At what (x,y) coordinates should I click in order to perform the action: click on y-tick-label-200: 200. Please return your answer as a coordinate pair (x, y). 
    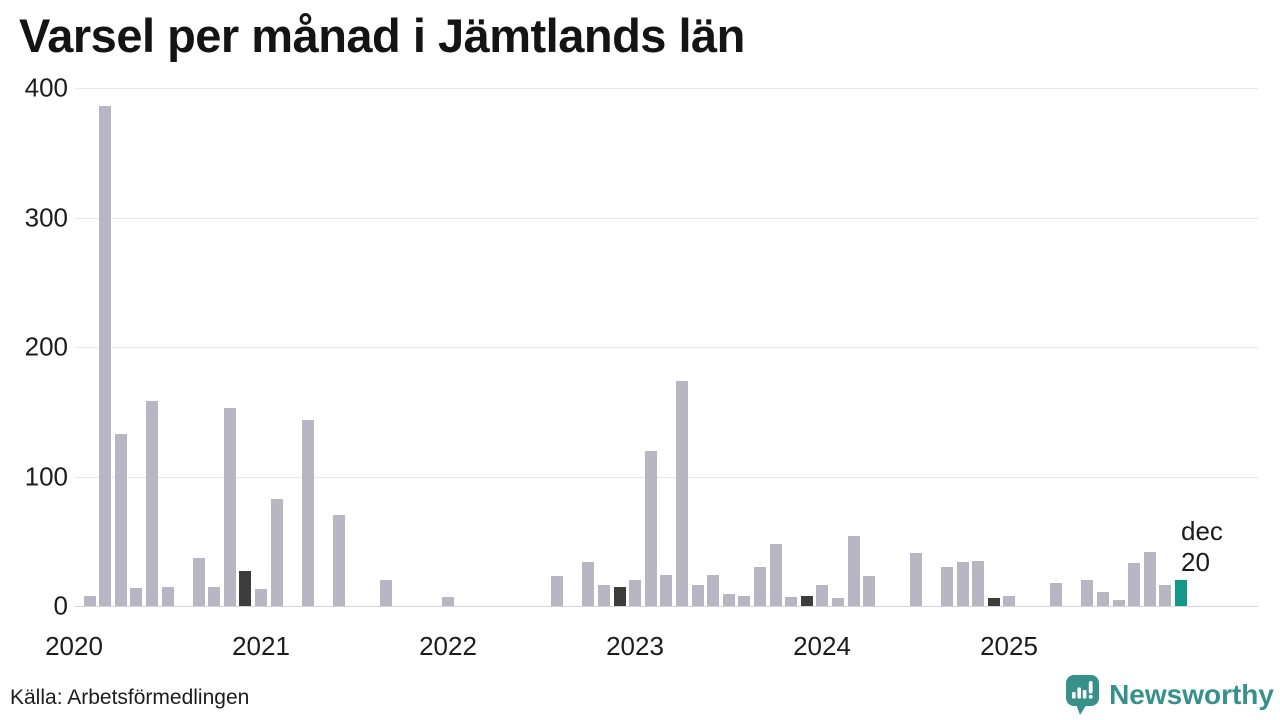
    Looking at the image, I should click on (46, 346).